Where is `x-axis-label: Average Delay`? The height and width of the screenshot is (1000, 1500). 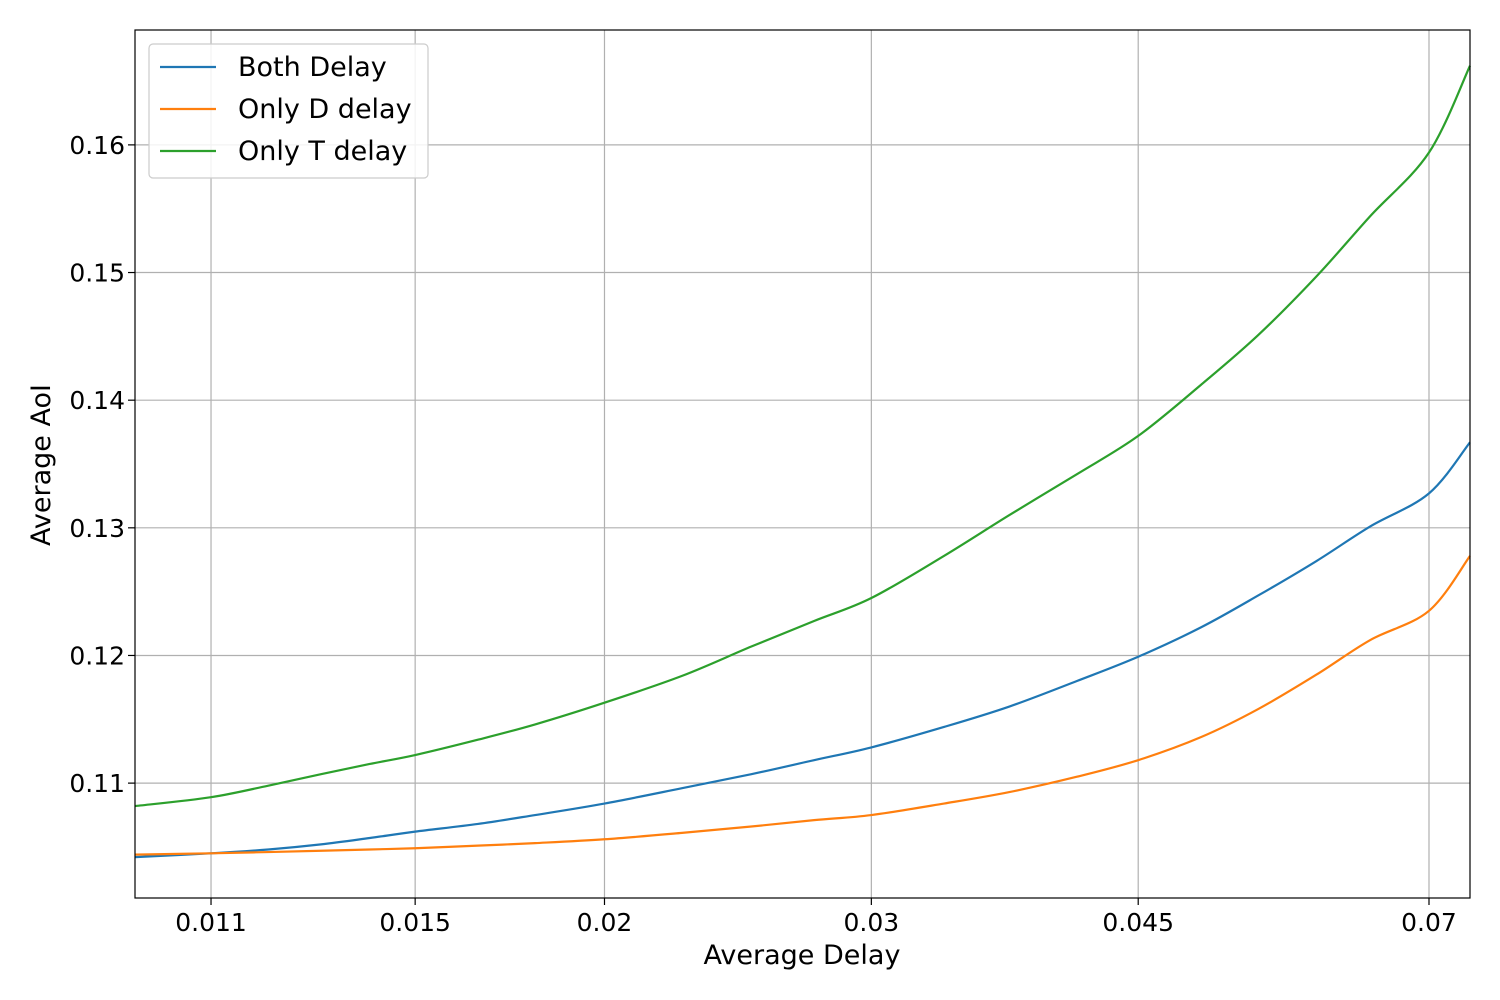 x-axis-label: Average Delay is located at coordinates (802, 955).